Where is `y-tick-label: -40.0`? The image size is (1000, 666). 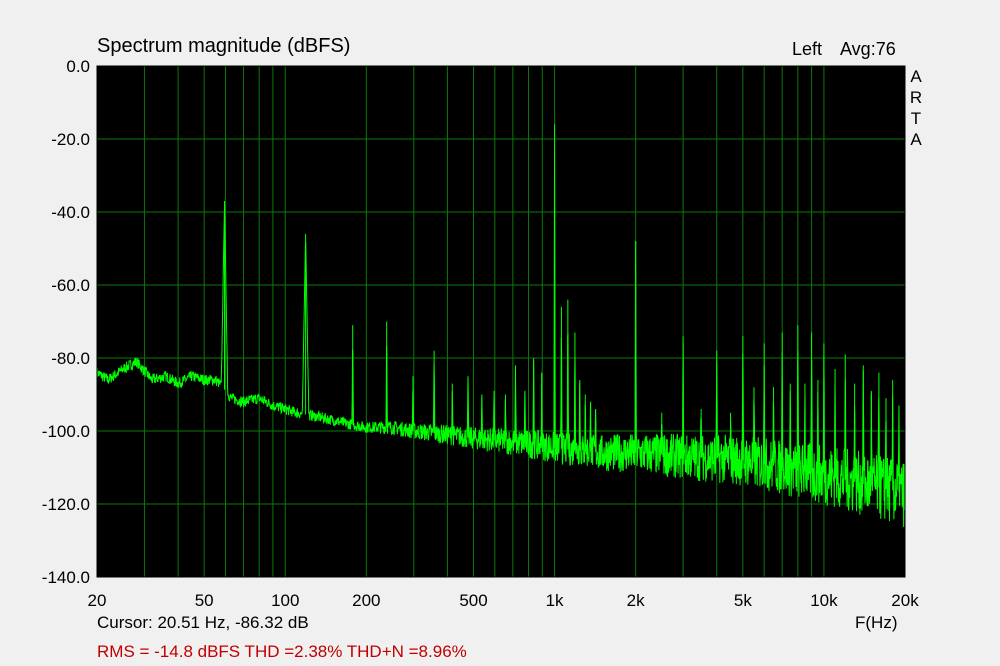 y-tick-label: -40.0 is located at coordinates (70, 212).